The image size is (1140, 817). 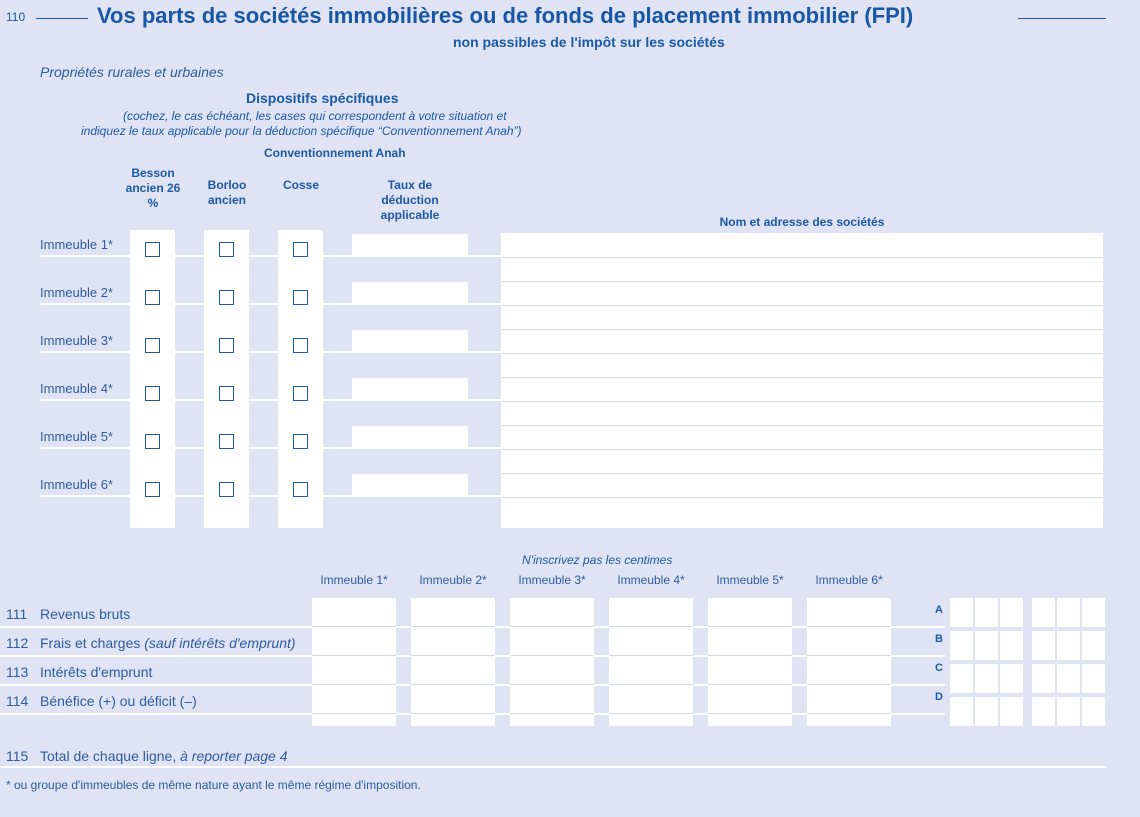 I want to click on amount-col-header: Immeuble 6*, so click(x=849, y=580).